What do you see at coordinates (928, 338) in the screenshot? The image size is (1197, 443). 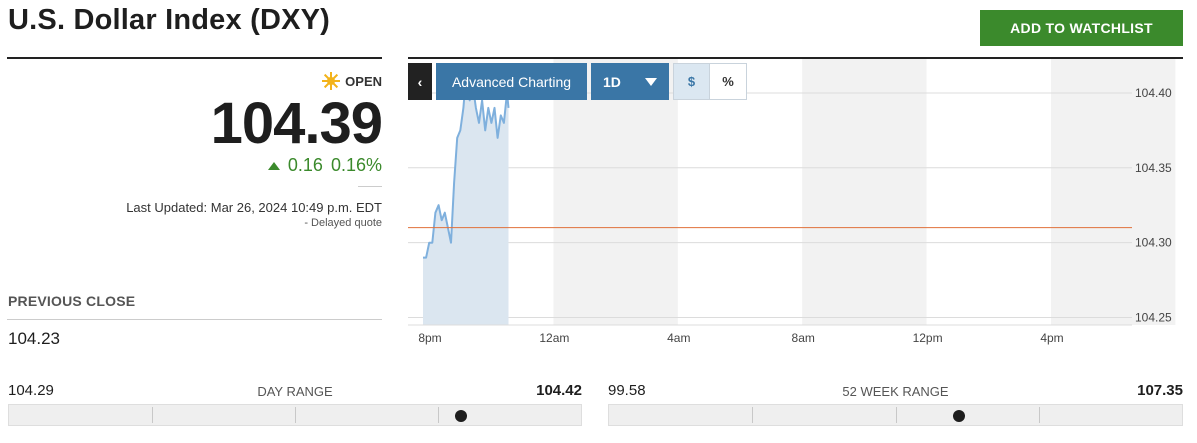 I see `x-tick-label: 12pm` at bounding box center [928, 338].